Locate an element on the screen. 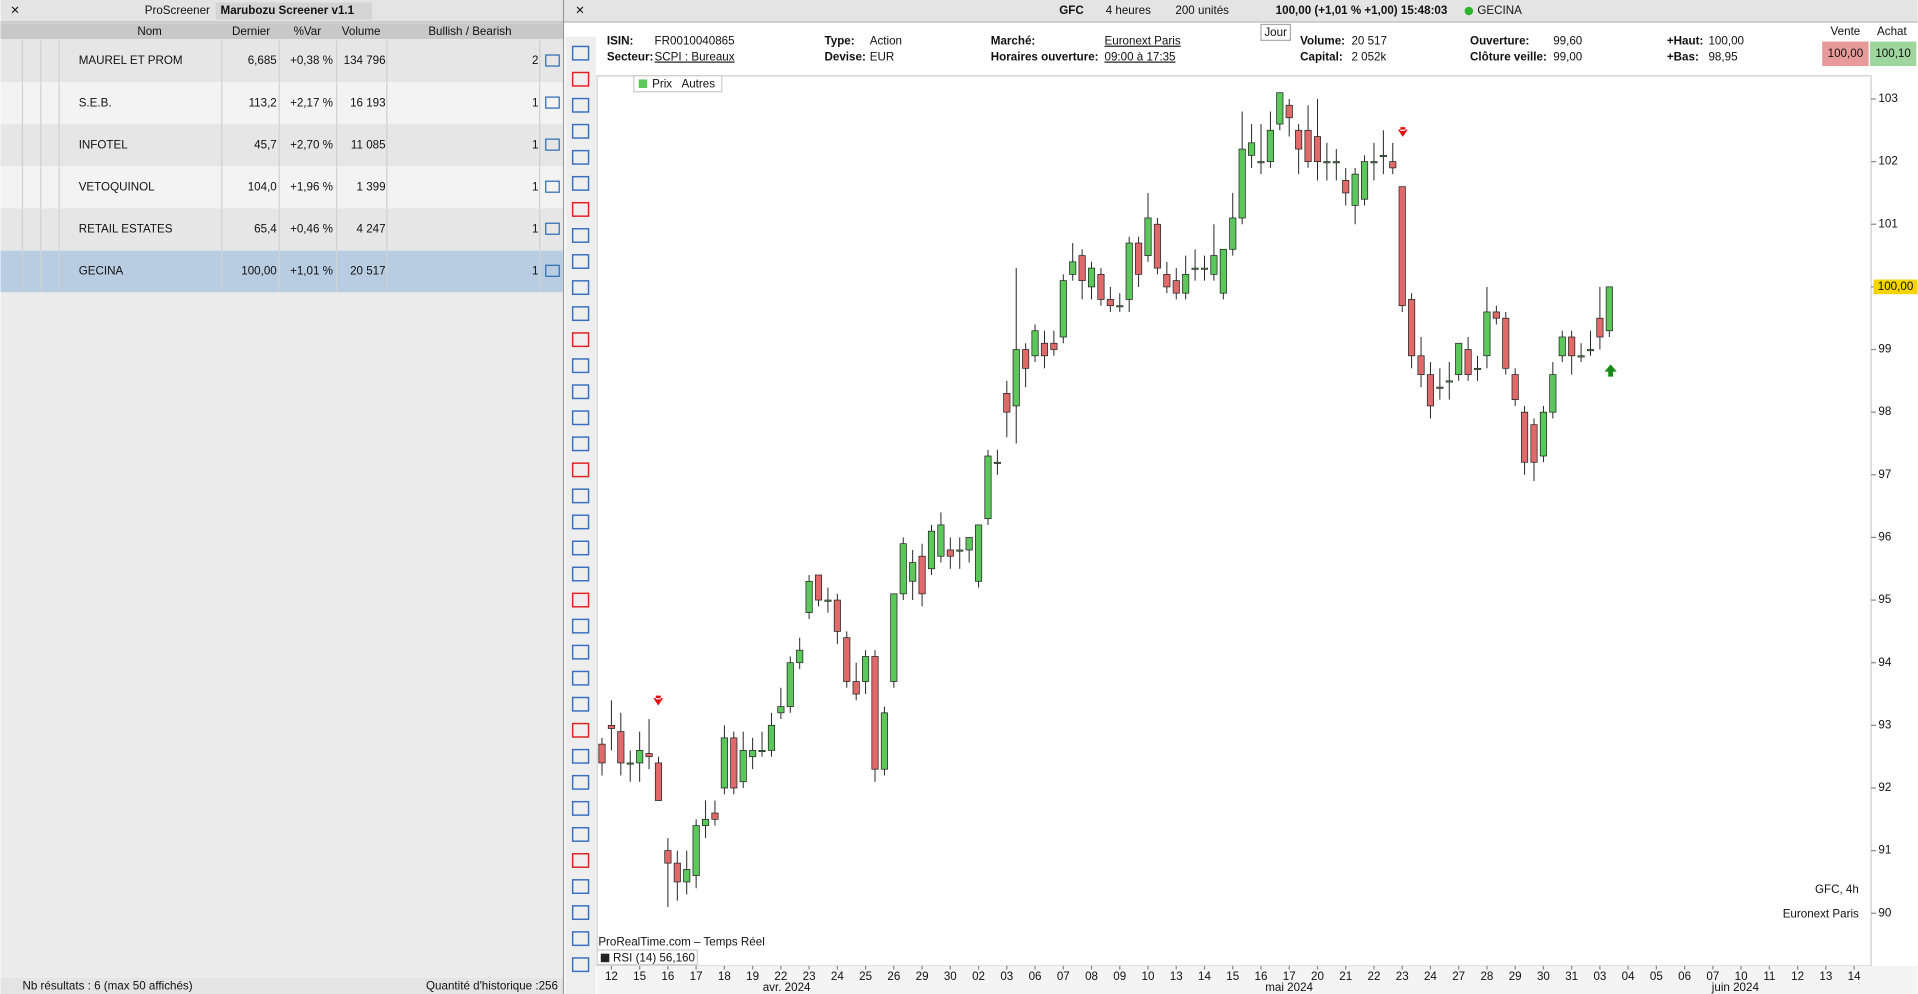 This screenshot has height=994, width=1918. cell: 1 is located at coordinates (535, 228).